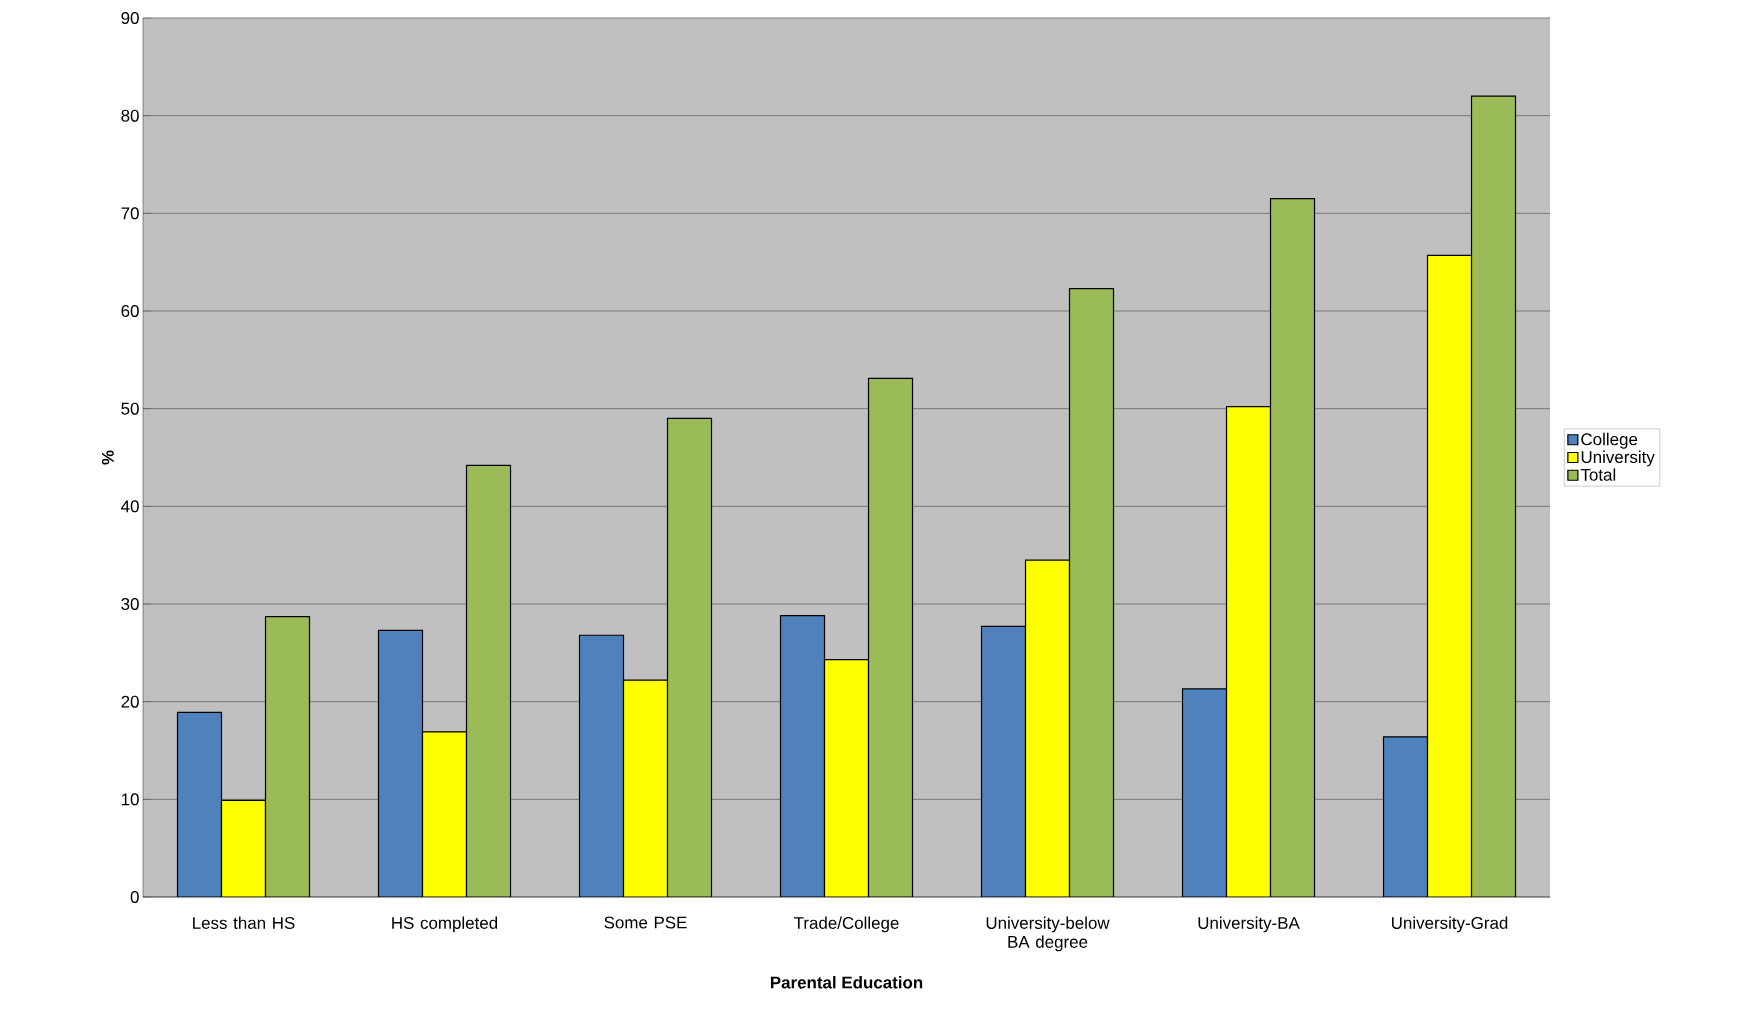 The height and width of the screenshot is (1028, 1742). I want to click on y-tick-label: 50, so click(130, 408).